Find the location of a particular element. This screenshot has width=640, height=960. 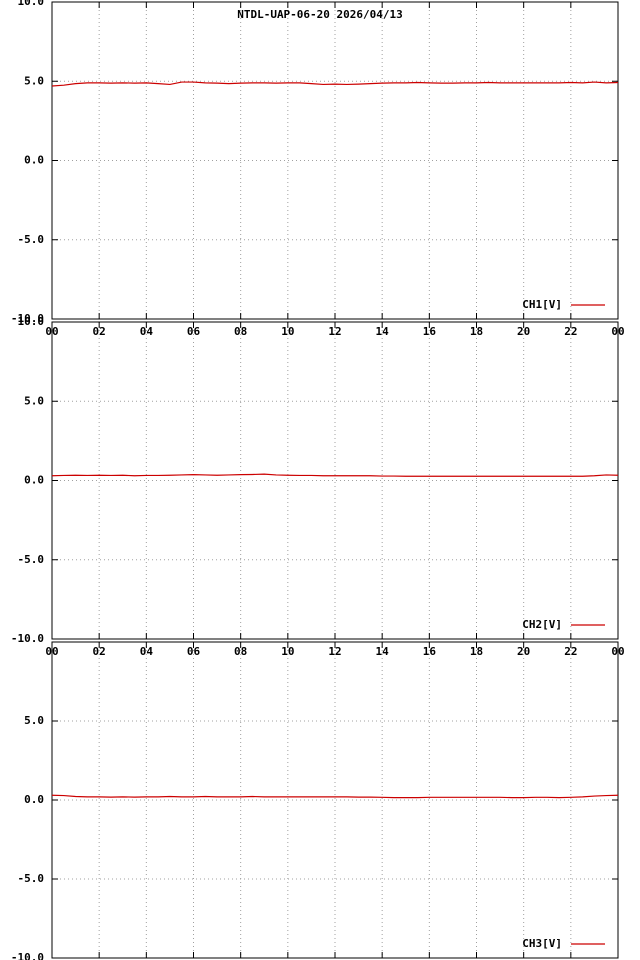

legend-label: CH3[V] is located at coordinates (542, 943).